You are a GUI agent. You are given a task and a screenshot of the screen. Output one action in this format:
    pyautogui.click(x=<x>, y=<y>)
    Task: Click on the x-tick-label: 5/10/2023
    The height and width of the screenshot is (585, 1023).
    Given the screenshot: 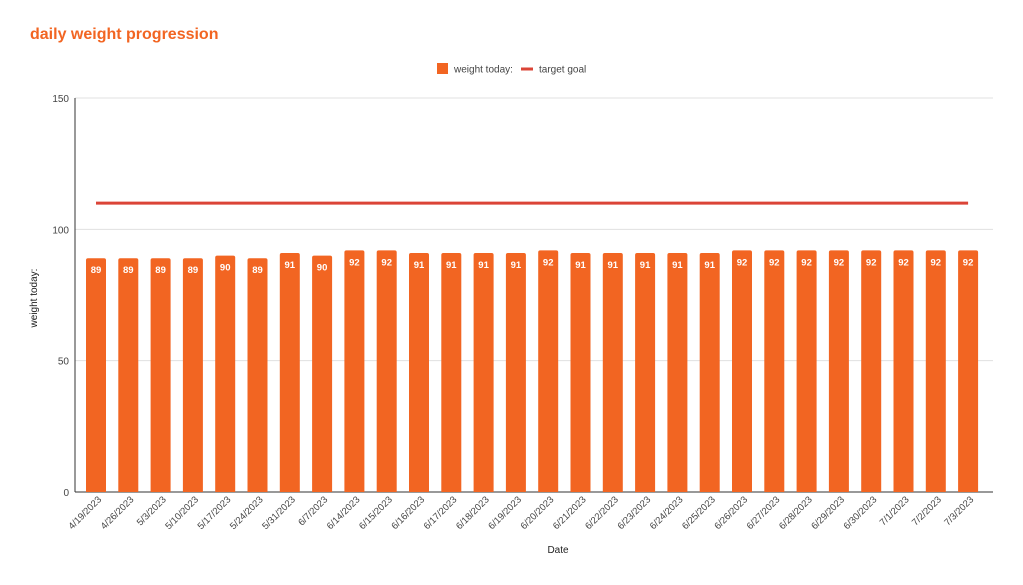 What is the action you would take?
    pyautogui.click(x=182, y=513)
    